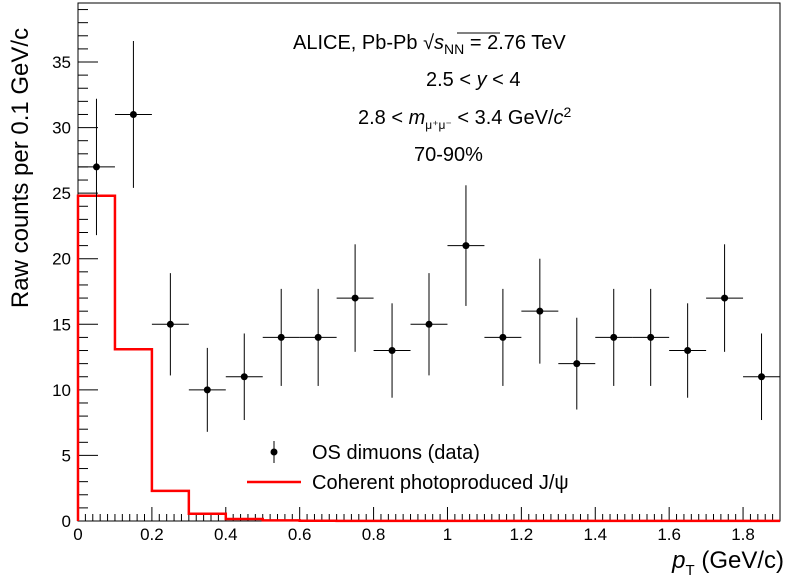 Image resolution: width=788 pixels, height=579 pixels. I want to click on legend-data-marker, so click(274, 452).